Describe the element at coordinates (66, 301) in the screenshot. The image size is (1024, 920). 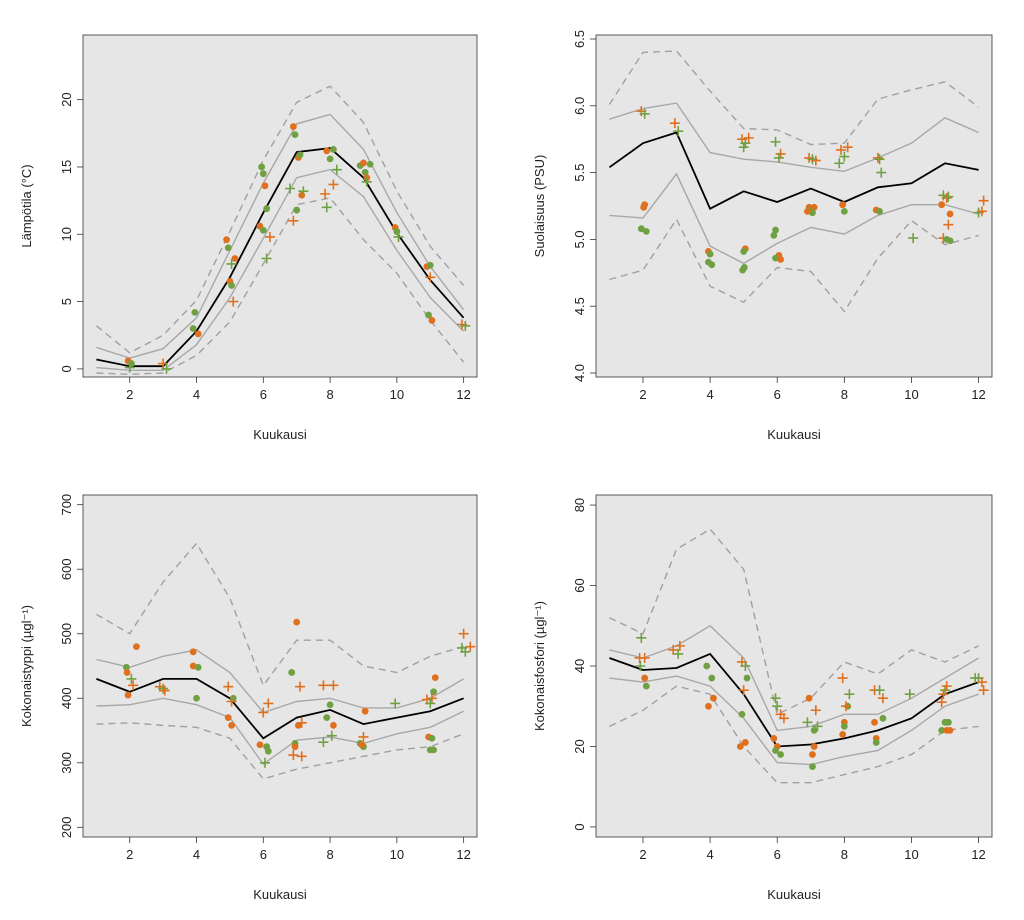
I see `y-tick-label: 5` at that location.